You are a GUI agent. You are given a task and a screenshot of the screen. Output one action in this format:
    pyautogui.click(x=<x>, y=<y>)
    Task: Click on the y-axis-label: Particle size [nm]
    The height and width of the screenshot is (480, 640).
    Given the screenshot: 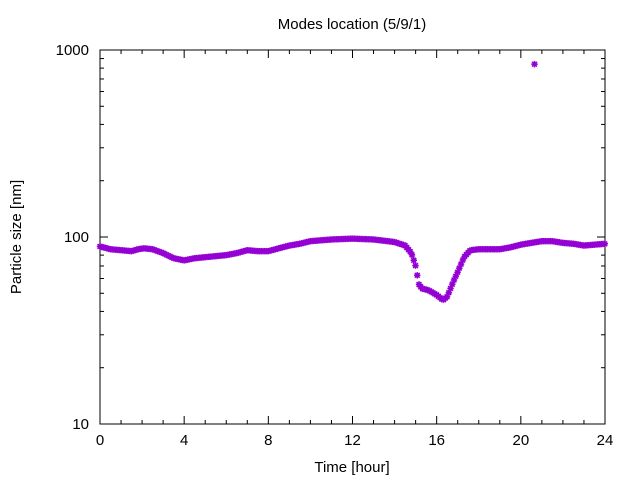 What is the action you would take?
    pyautogui.click(x=16, y=237)
    